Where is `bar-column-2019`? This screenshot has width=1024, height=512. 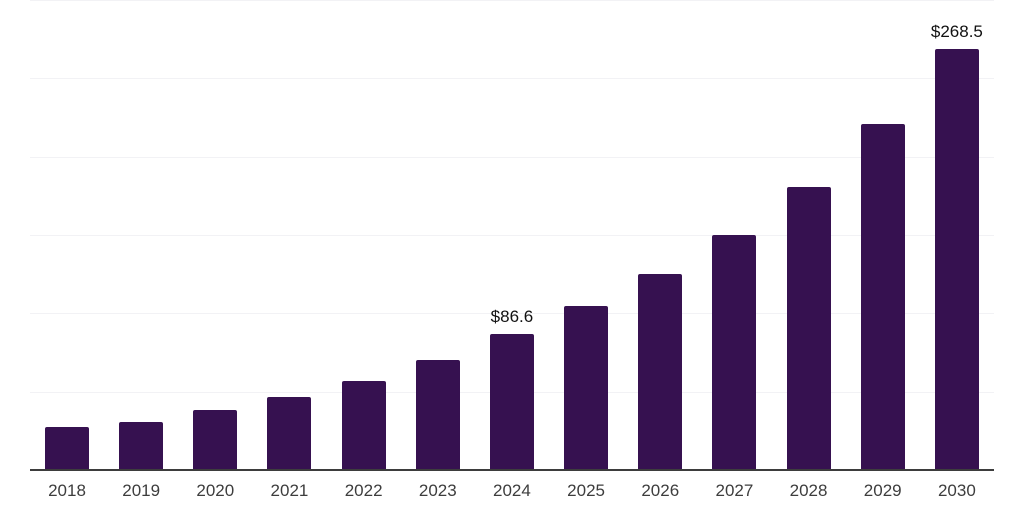 bar-column-2019 is located at coordinates (141, 235).